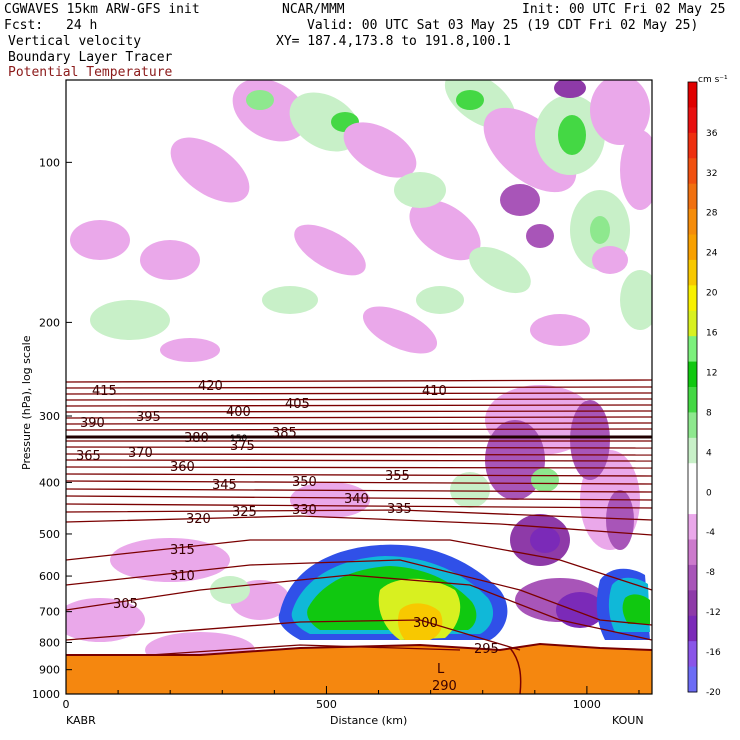 The height and width of the screenshot is (740, 740). I want to click on y-tick-label: 300, so click(49, 416).